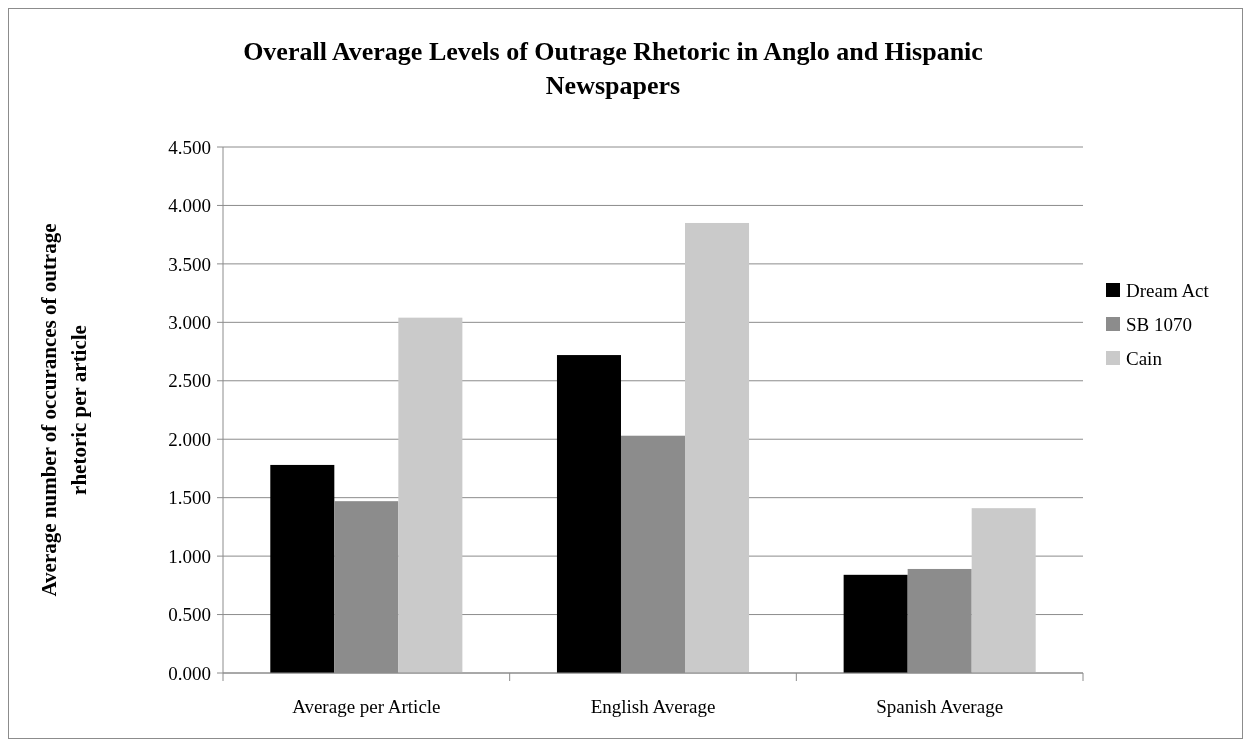 This screenshot has width=1251, height=747. I want to click on x-tick-label: Average per Article, so click(366, 706).